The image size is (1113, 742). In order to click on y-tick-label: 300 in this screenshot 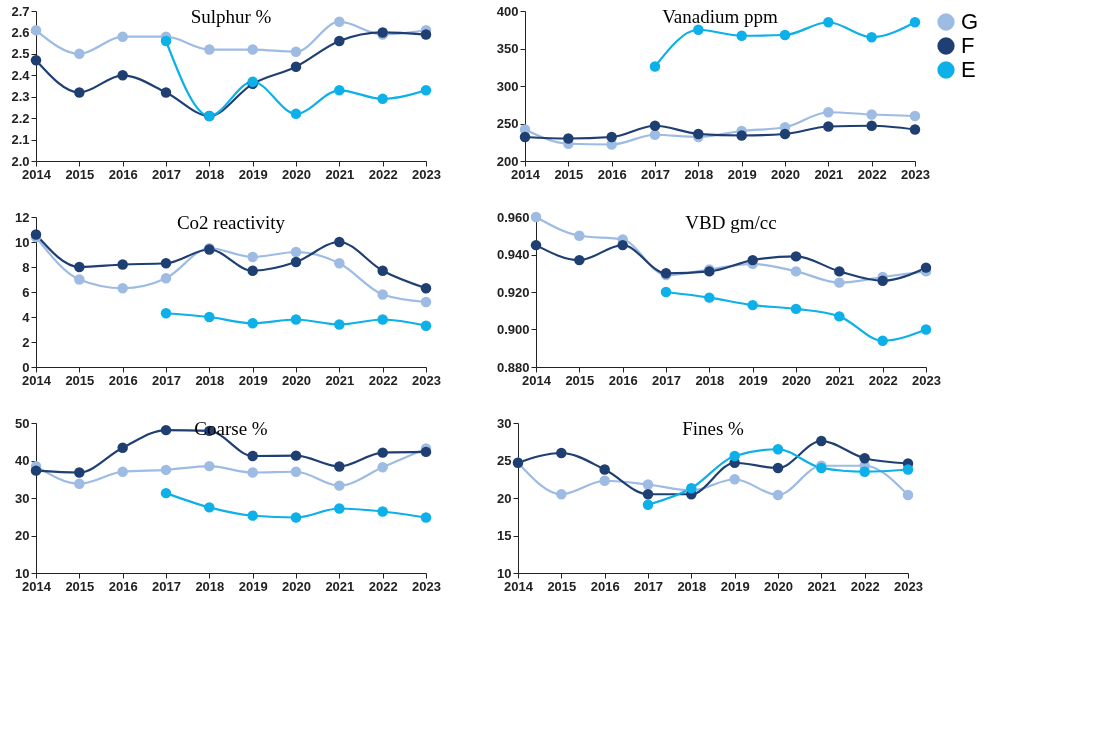, I will do `click(507, 86)`.